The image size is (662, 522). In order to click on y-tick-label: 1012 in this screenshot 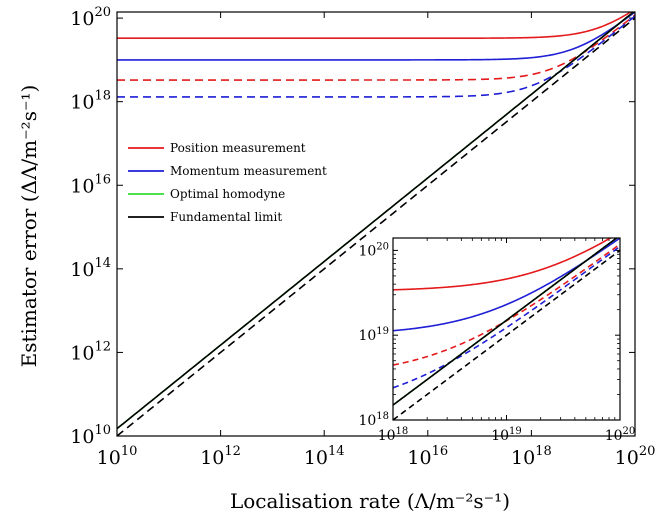, I will do `click(90, 351)`.